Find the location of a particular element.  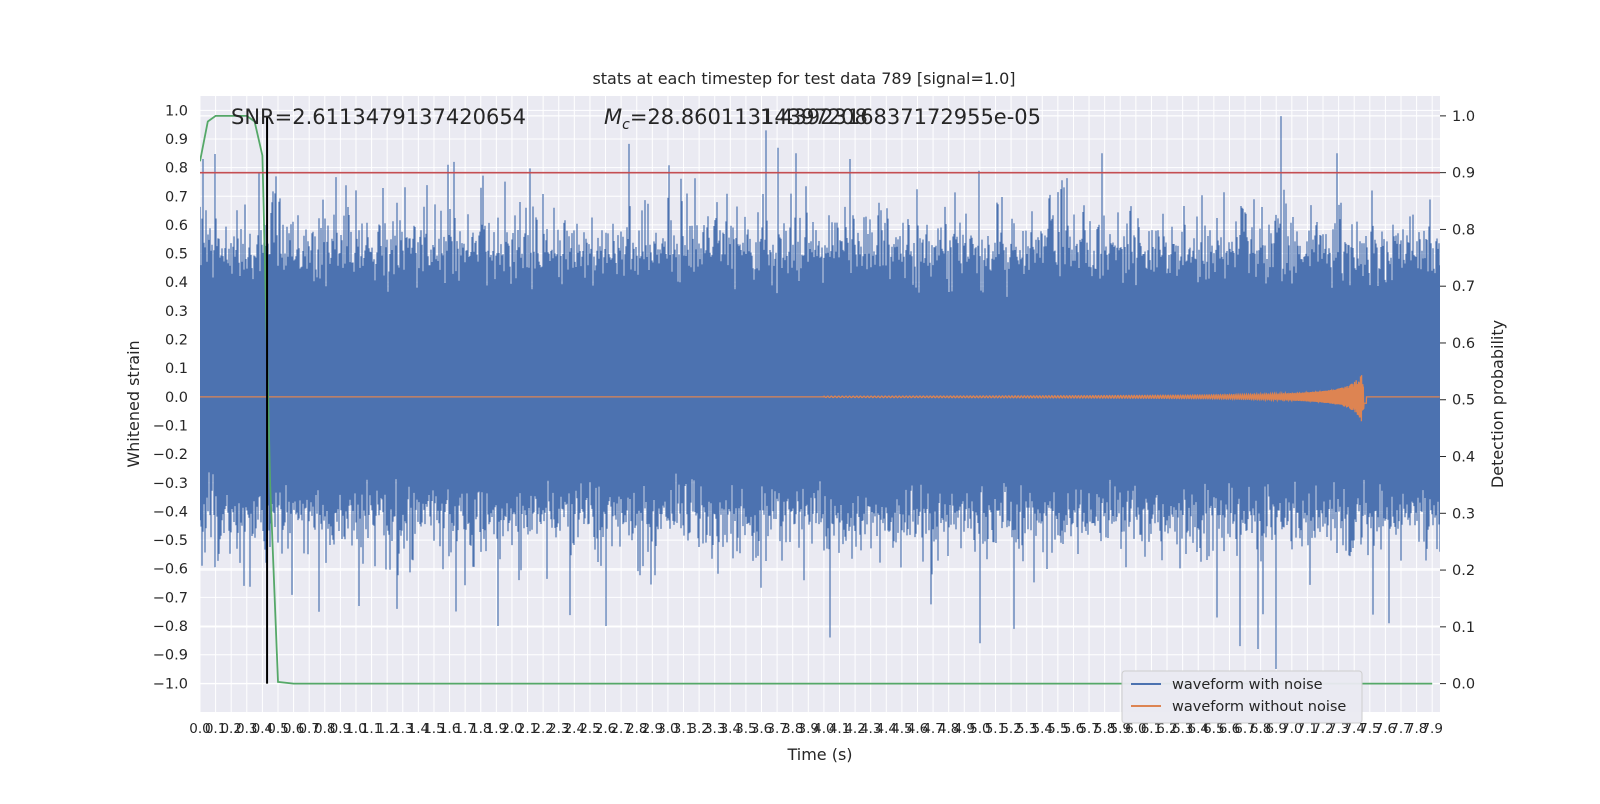

x-tick-label: 3.4 is located at coordinates (730, 729).